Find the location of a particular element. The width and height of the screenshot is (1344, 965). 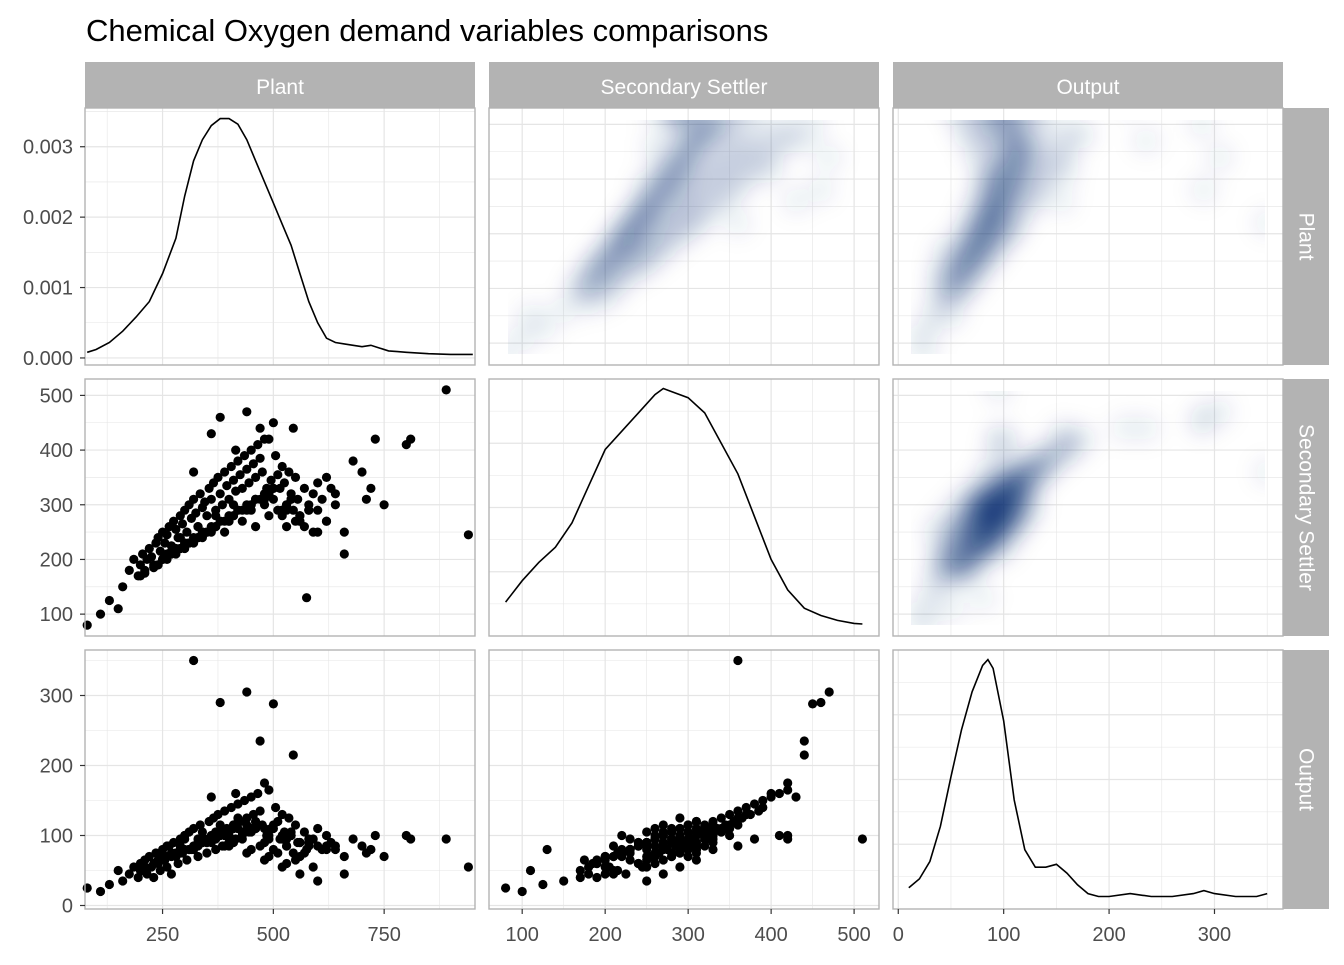

scatter-output-vs-secondary-settler is located at coordinates (684, 776).